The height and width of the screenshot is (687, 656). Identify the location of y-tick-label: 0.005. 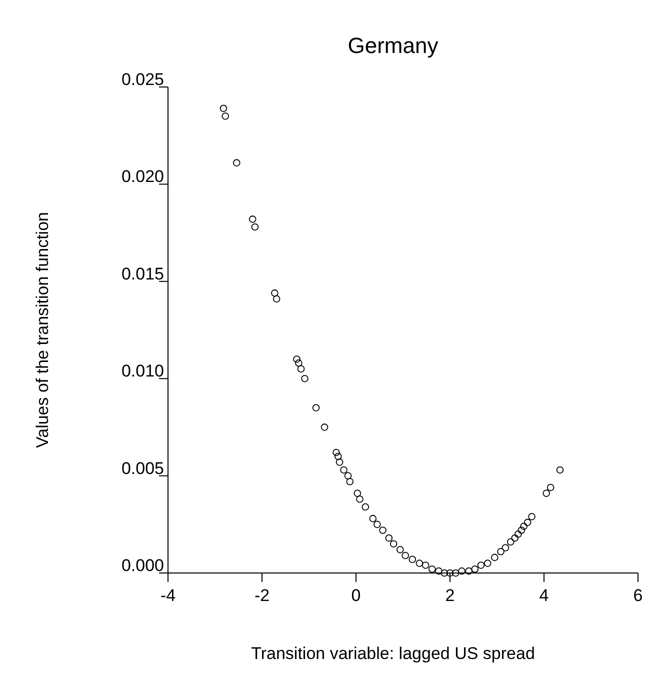
(142, 468).